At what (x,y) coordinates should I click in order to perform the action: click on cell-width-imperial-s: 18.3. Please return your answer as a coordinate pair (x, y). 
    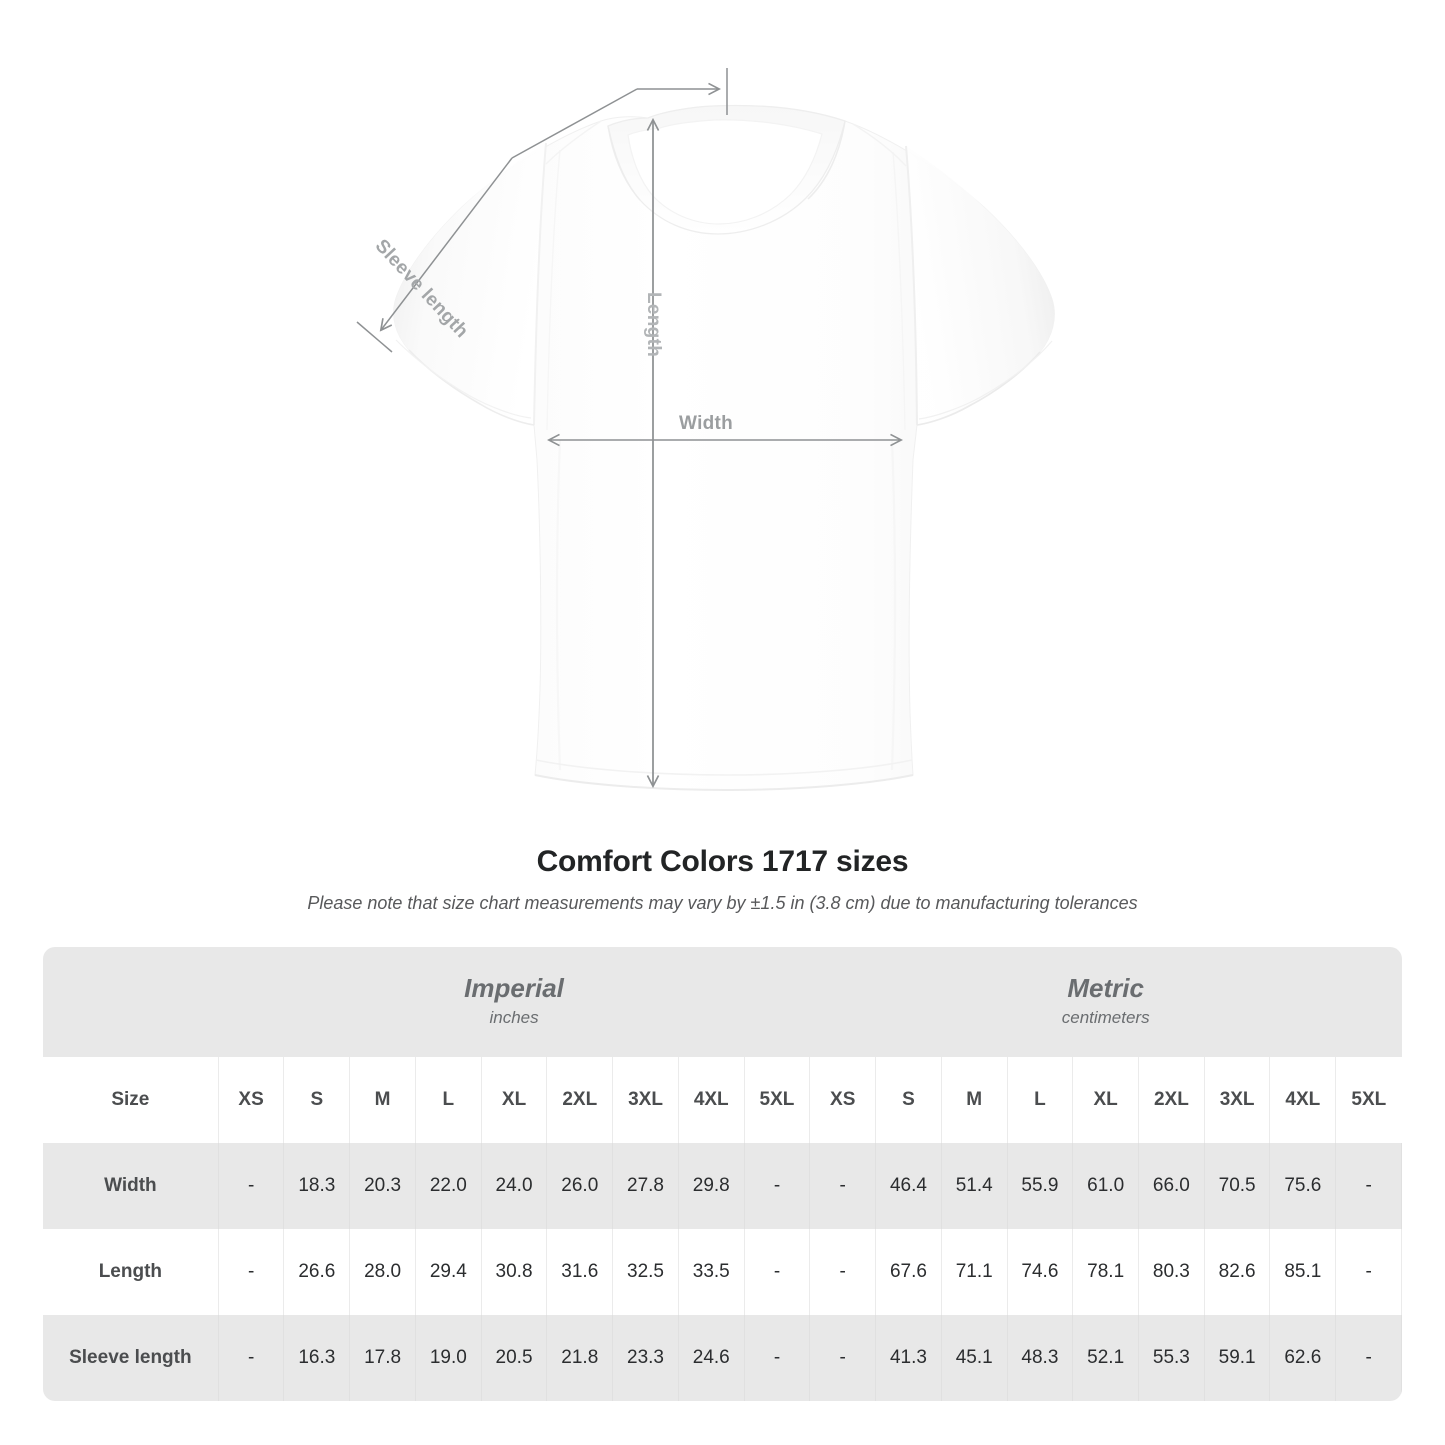
    Looking at the image, I should click on (317, 1186).